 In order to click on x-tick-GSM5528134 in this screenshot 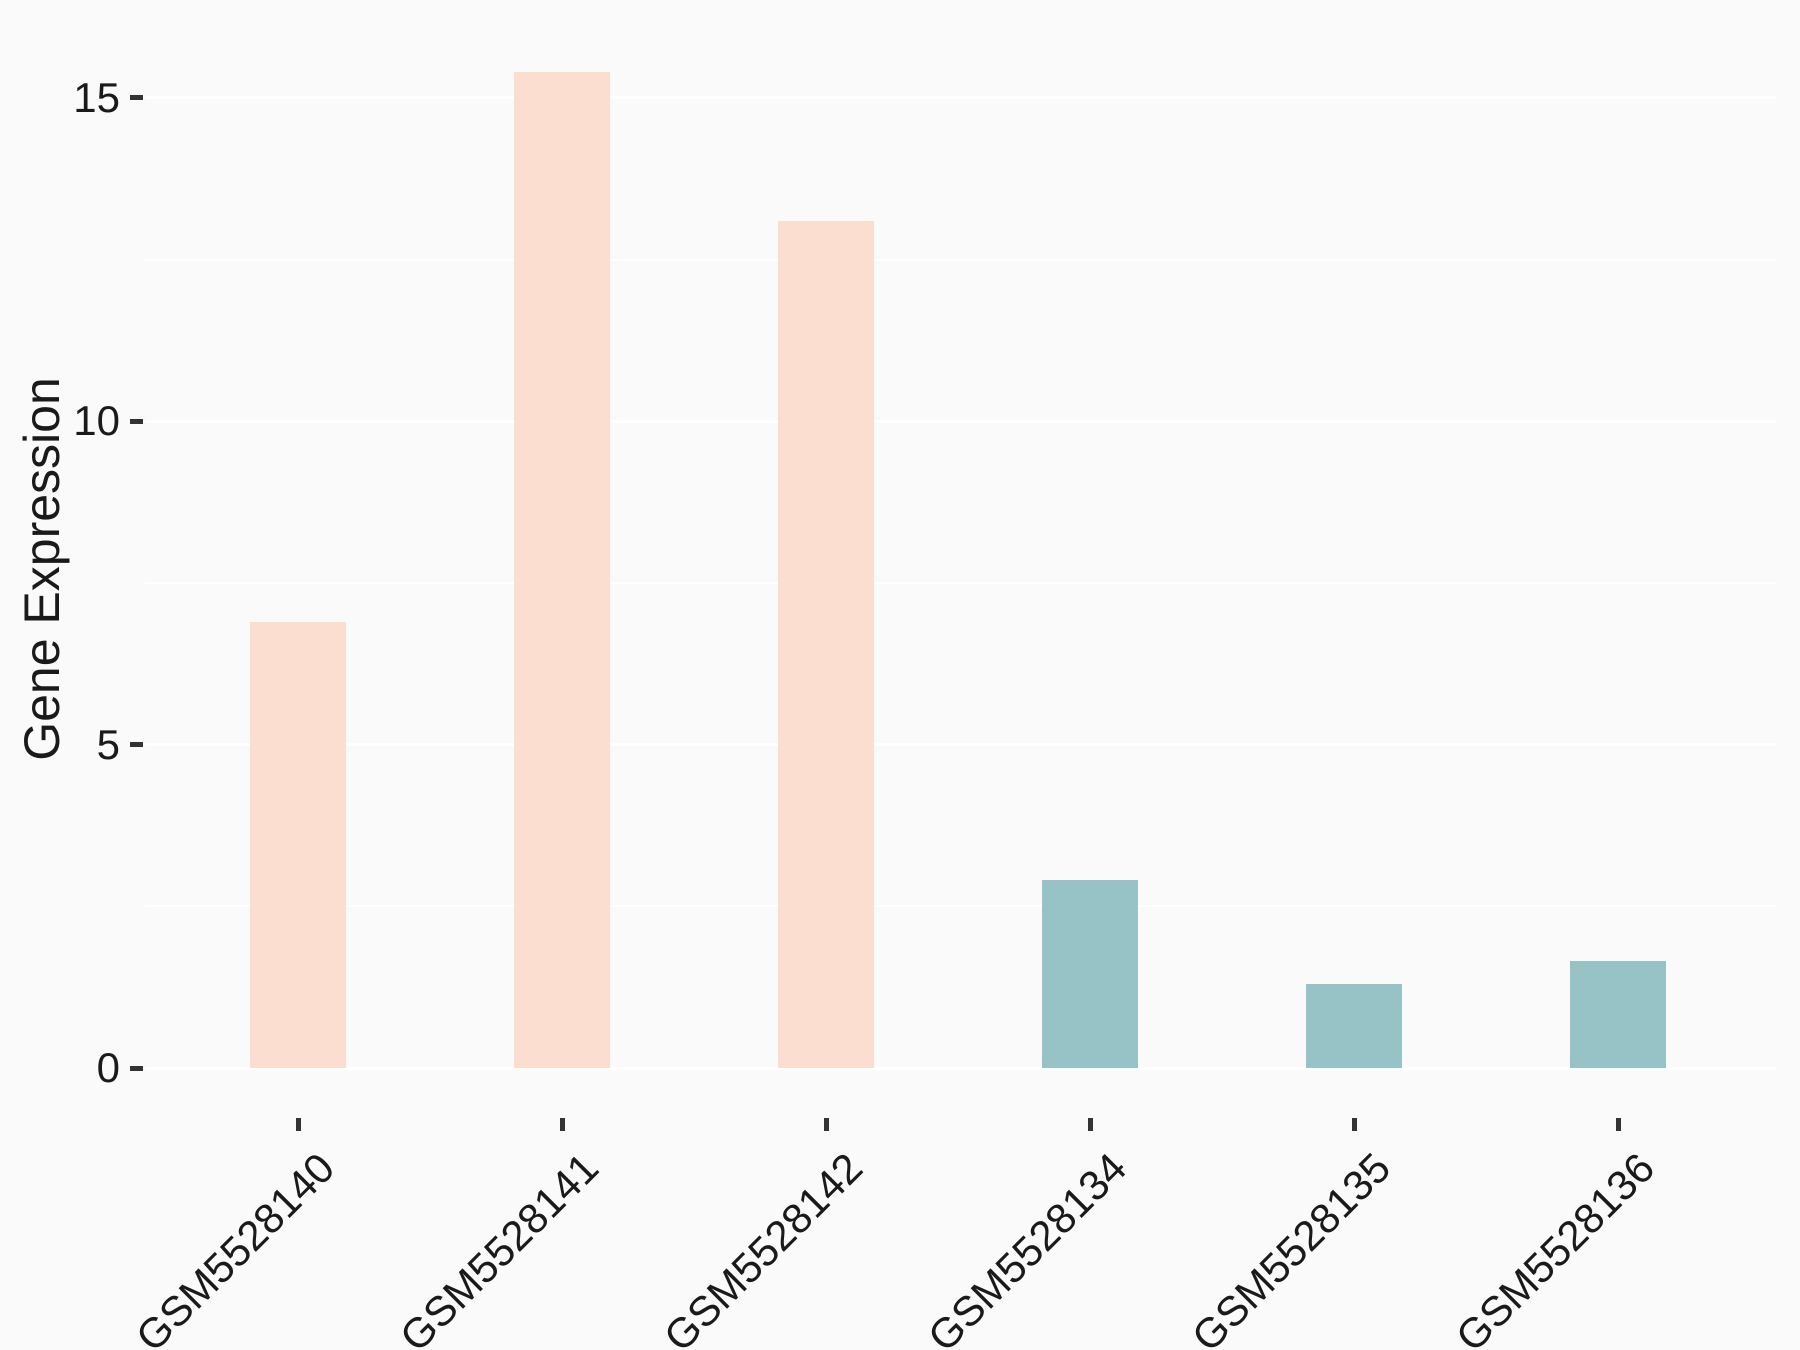, I will do `click(1090, 1124)`.